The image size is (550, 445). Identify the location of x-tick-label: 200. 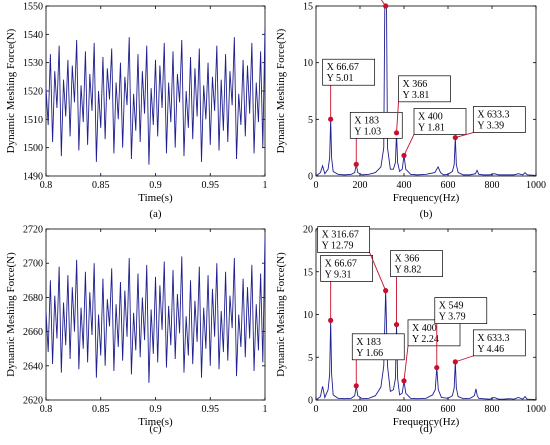
(360, 409).